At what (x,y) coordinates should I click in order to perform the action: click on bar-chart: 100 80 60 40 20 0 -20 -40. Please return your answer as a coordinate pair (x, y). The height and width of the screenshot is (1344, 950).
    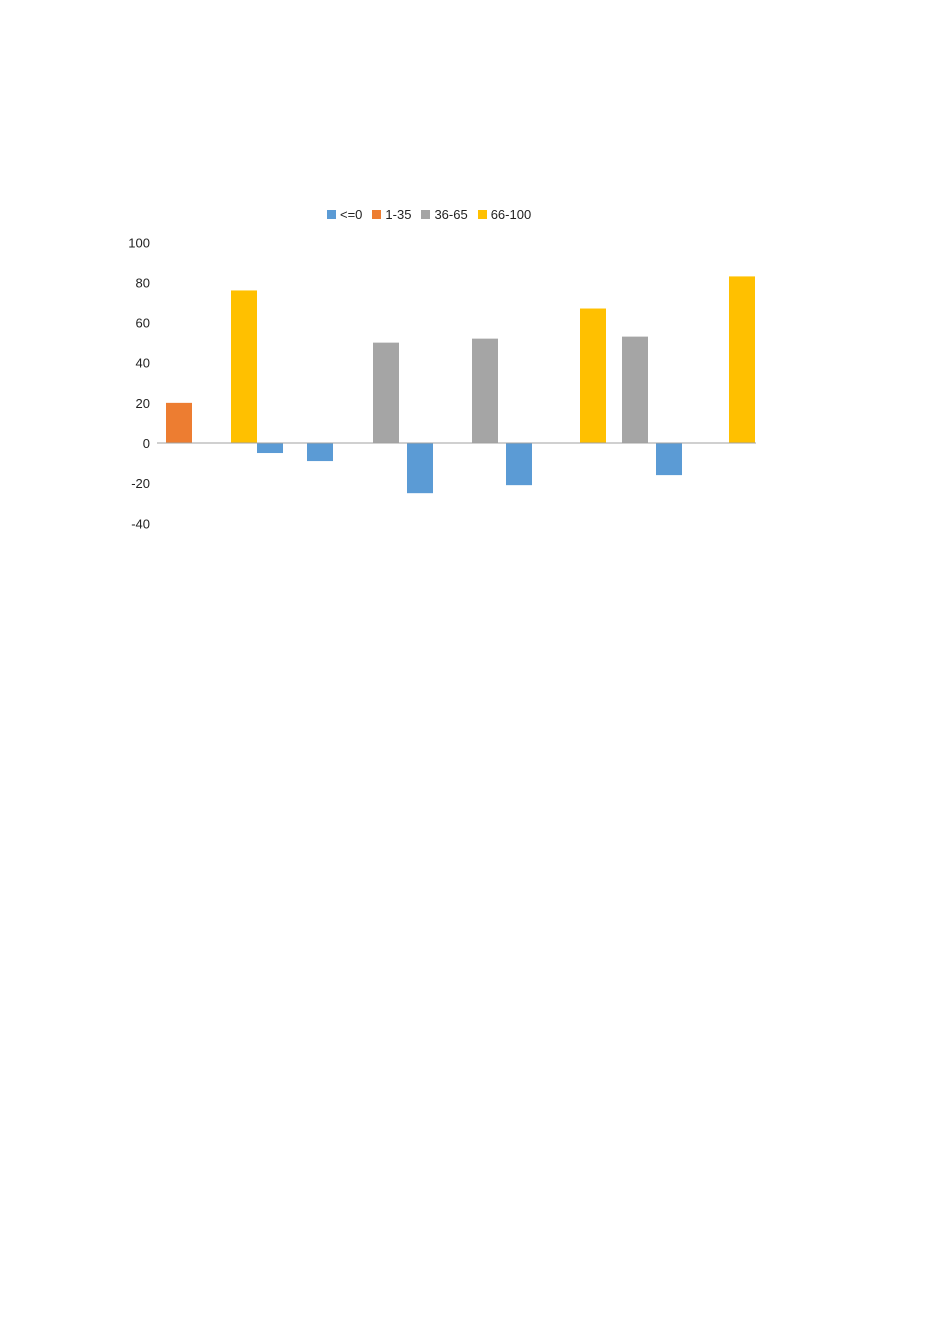
    Looking at the image, I should click on (442, 383).